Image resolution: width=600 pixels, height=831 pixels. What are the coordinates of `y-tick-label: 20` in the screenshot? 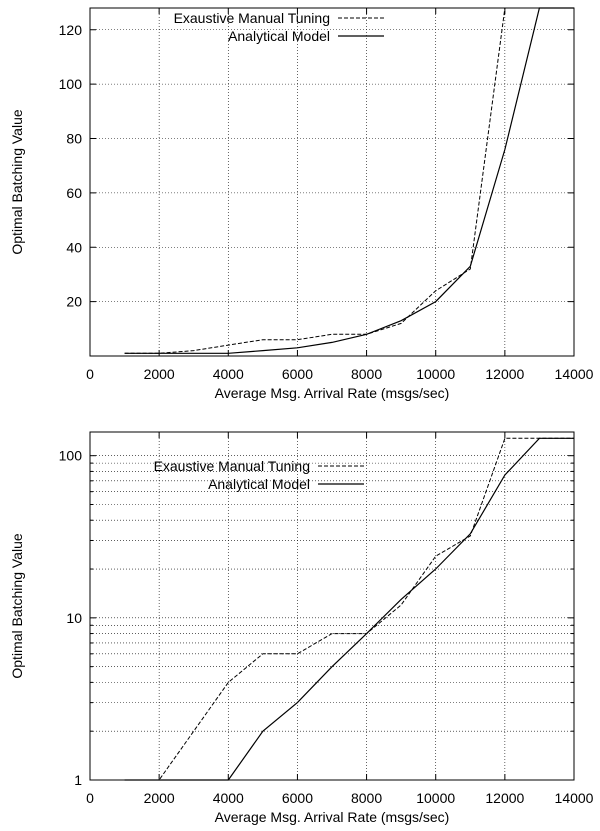 It's located at (74, 302).